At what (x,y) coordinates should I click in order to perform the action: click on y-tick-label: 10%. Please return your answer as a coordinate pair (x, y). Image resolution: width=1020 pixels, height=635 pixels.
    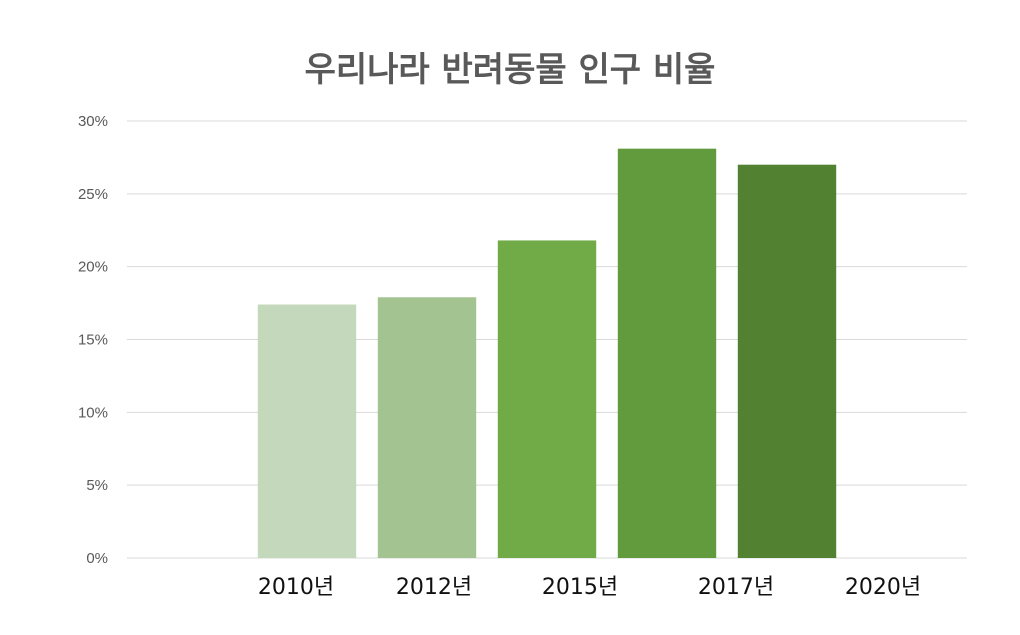
    Looking at the image, I should click on (93, 412).